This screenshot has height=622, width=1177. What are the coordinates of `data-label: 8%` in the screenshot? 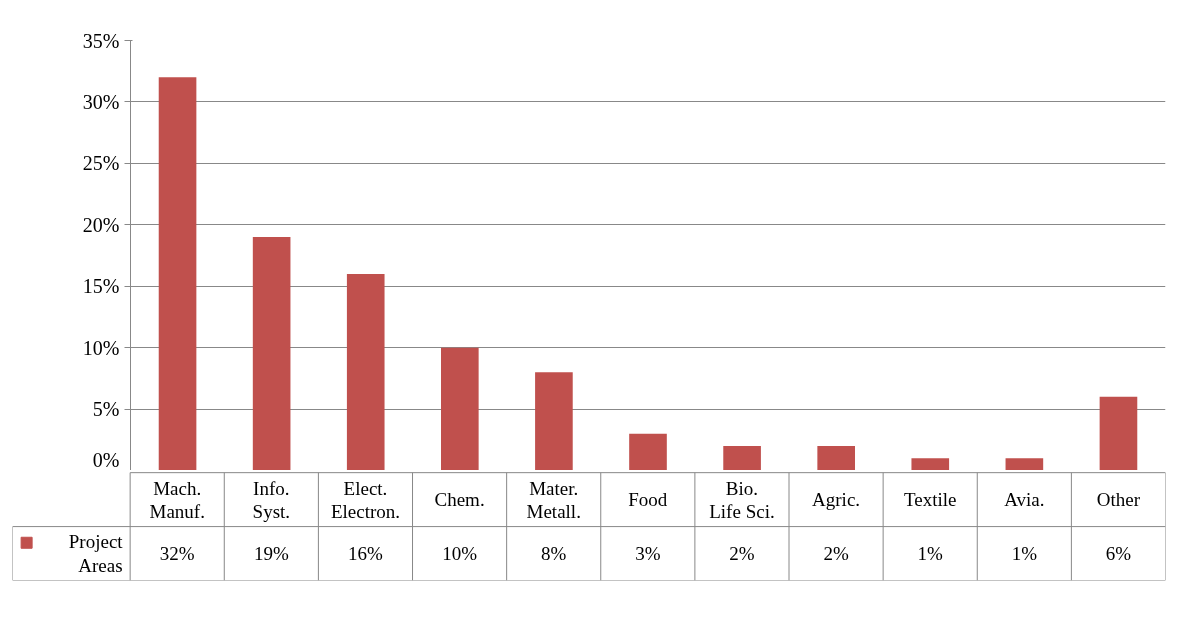 It's located at (554, 554).